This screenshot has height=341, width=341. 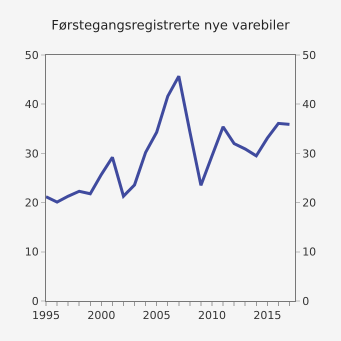 What do you see at coordinates (170, 26) in the screenshot?
I see `chart-title: Førstegangsregistrerte nye varebiler` at bounding box center [170, 26].